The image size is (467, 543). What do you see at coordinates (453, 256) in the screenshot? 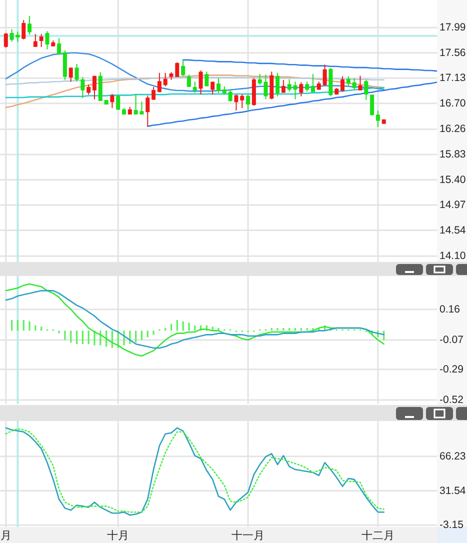
I see `y-tick-label: 14.10` at bounding box center [453, 256].